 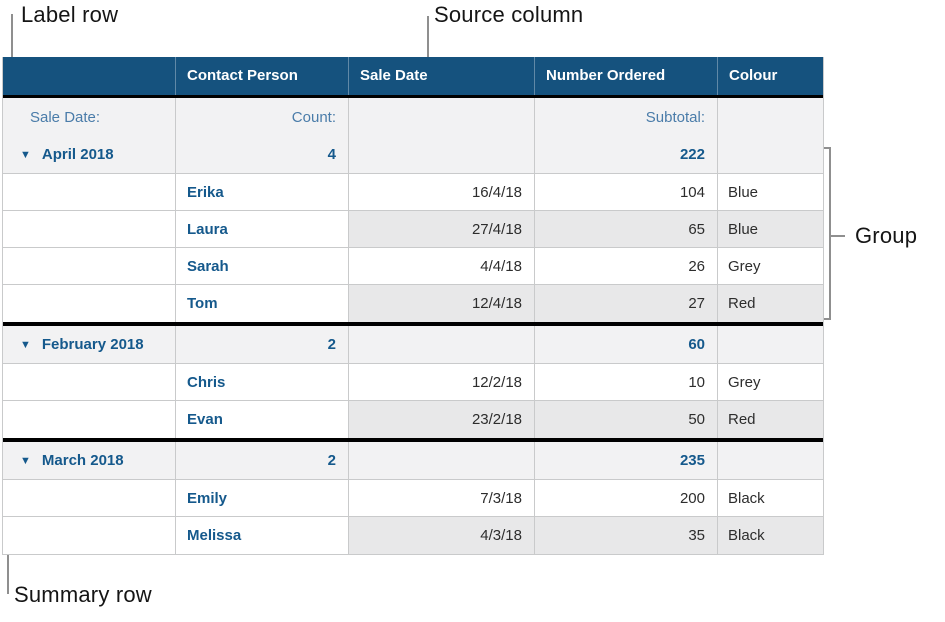 I want to click on summary-row: ▼ March 2018 2 235, so click(x=413, y=459).